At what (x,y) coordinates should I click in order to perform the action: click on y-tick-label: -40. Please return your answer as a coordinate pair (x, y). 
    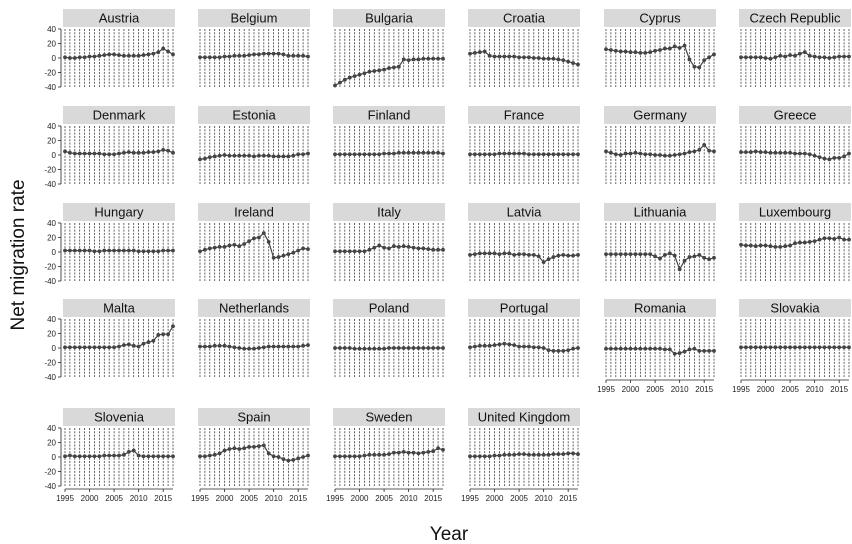
    Looking at the image, I should click on (50, 486).